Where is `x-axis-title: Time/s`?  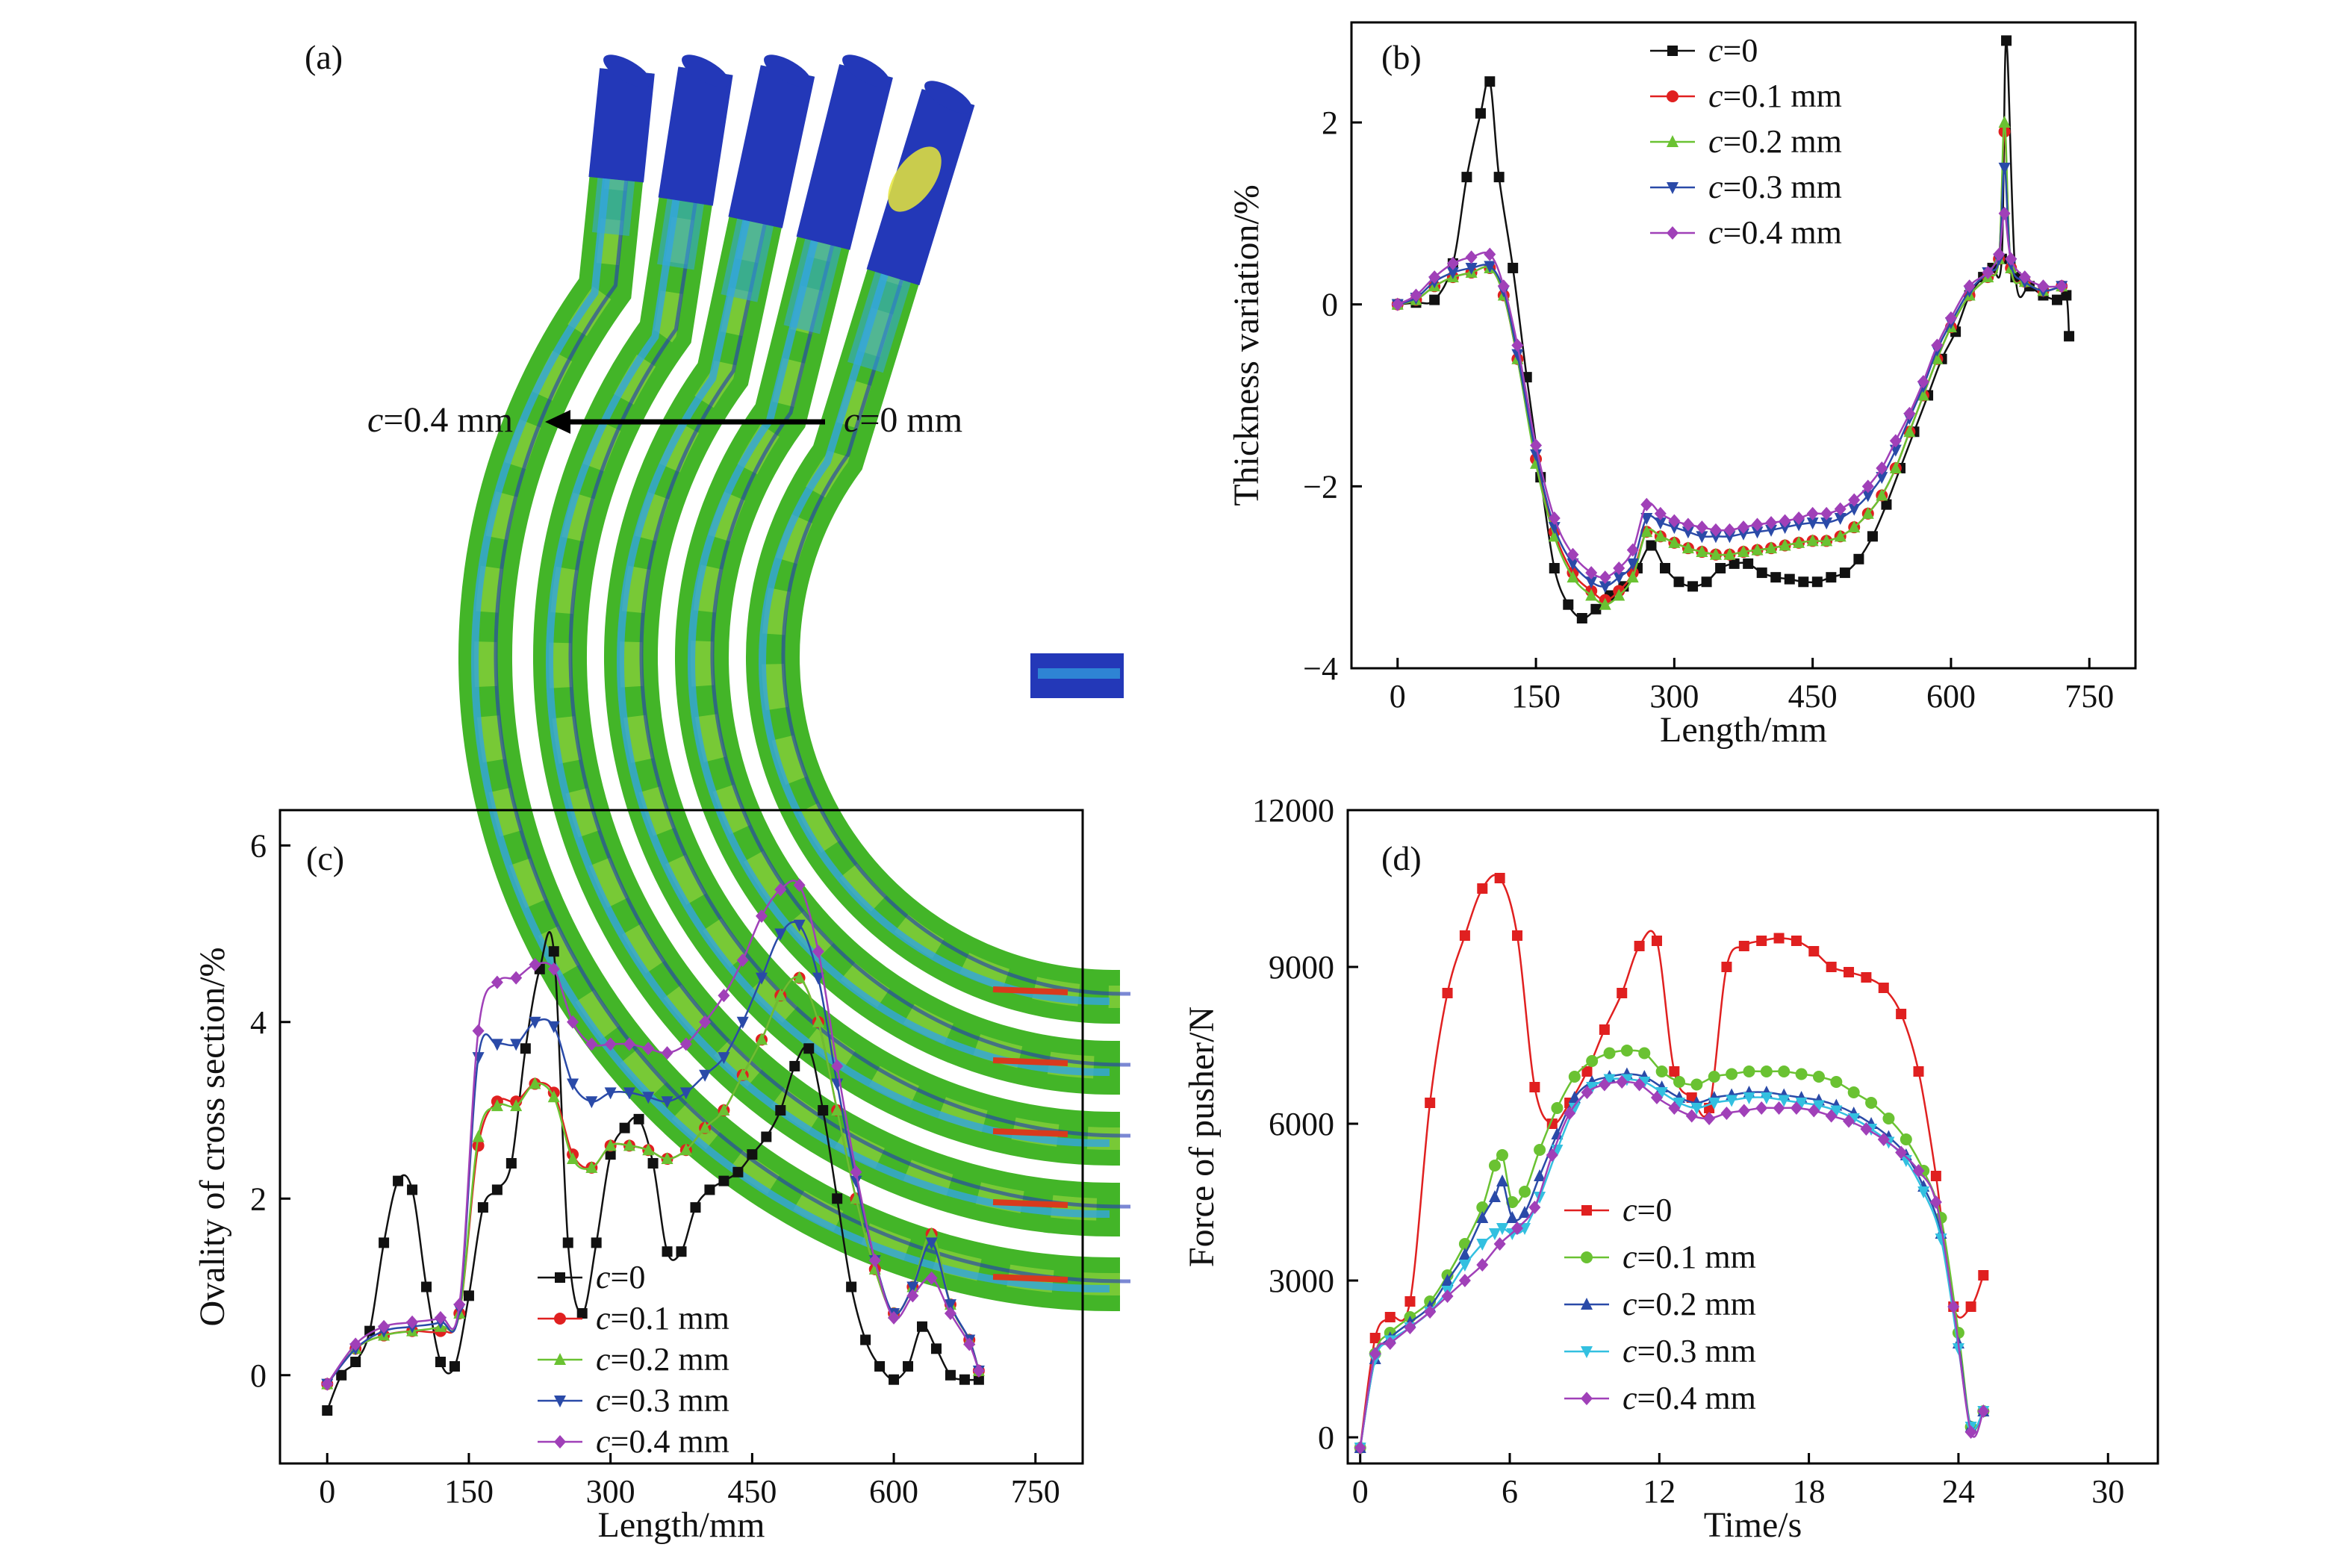
x-axis-title: Time/s is located at coordinates (1753, 1525).